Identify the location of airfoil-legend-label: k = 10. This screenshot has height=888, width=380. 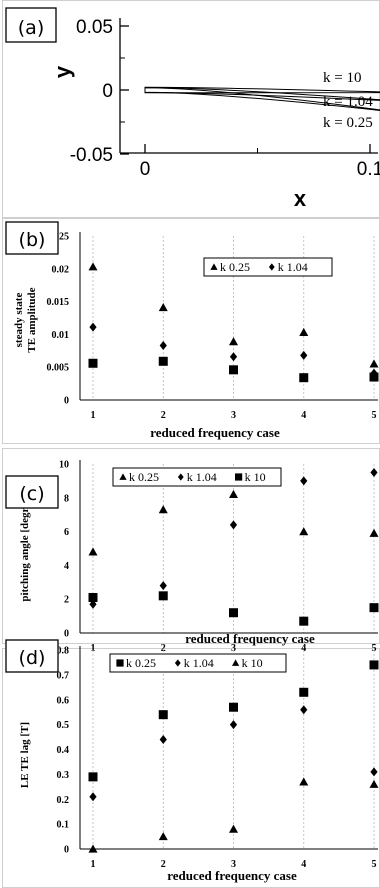
(342, 78).